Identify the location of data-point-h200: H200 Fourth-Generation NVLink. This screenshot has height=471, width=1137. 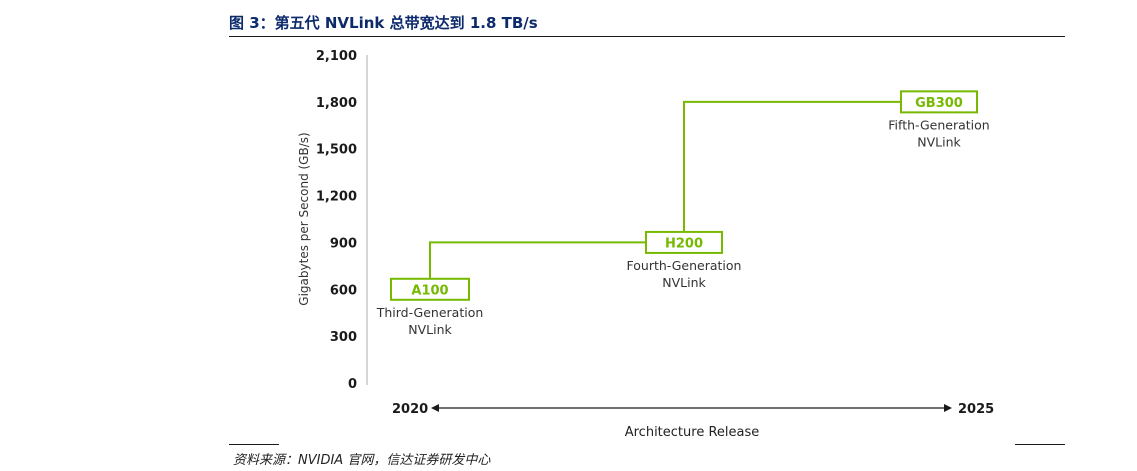
(684, 260).